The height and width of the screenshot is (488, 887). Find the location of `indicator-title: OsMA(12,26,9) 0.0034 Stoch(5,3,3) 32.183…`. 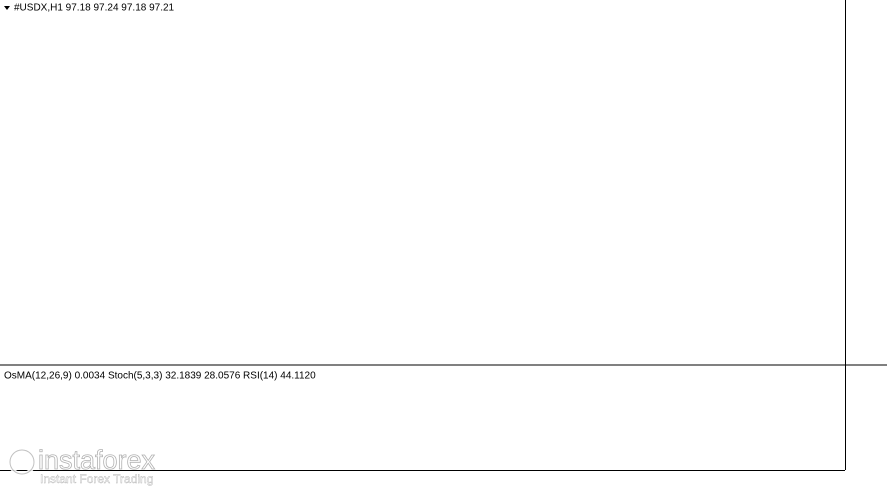

indicator-title: OsMA(12,26,9) 0.0034 Stoch(5,3,3) 32.183… is located at coordinates (160, 376).